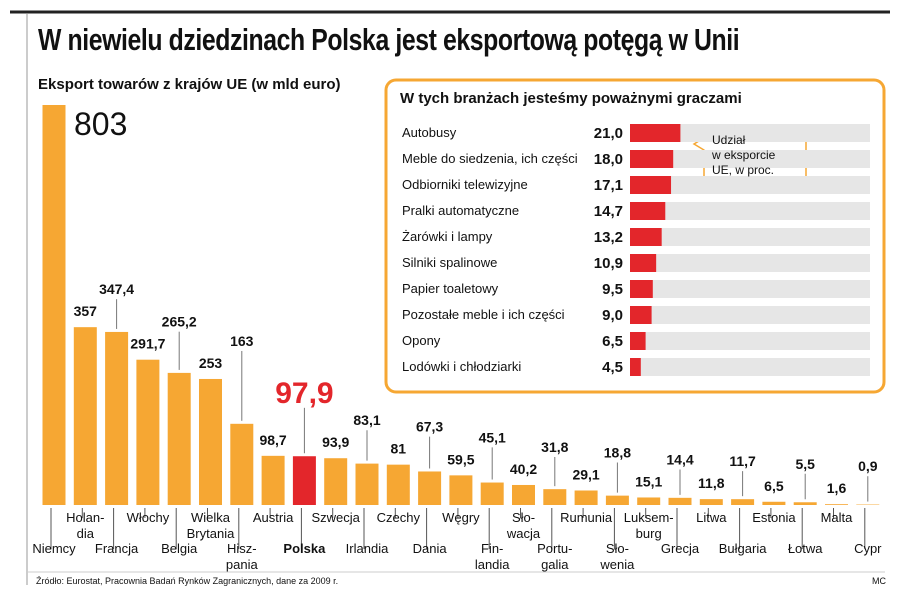  What do you see at coordinates (461, 517) in the screenshot?
I see `x-tick-label: Węgry` at bounding box center [461, 517].